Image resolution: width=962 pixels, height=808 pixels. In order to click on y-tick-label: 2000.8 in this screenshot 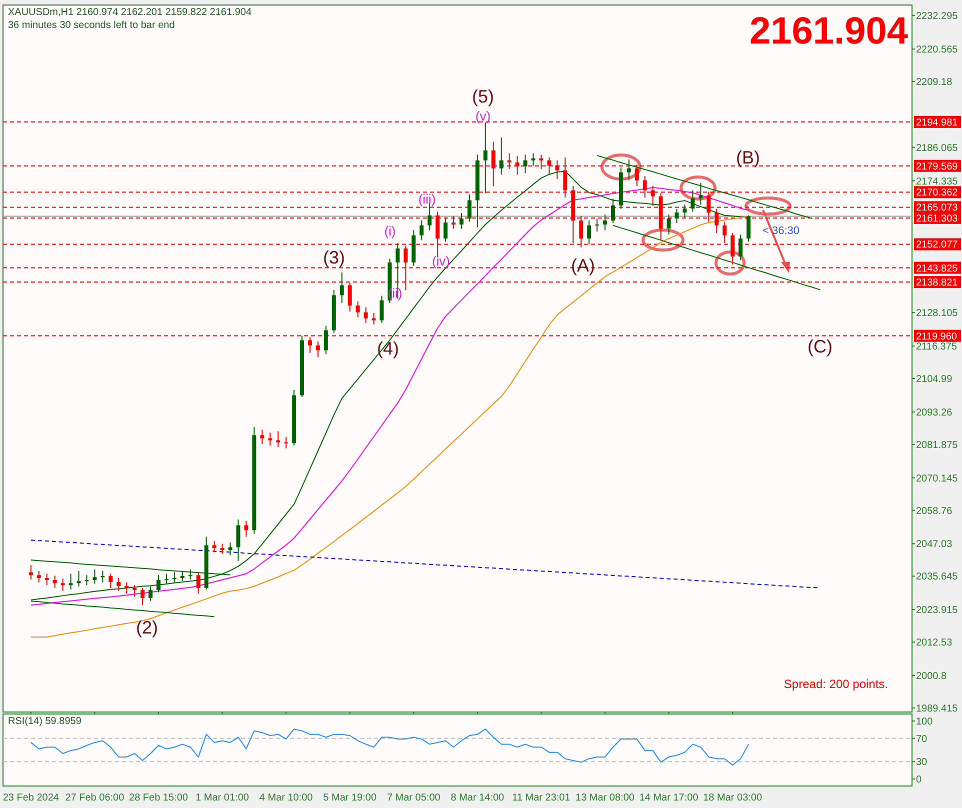, I will do `click(932, 676)`.